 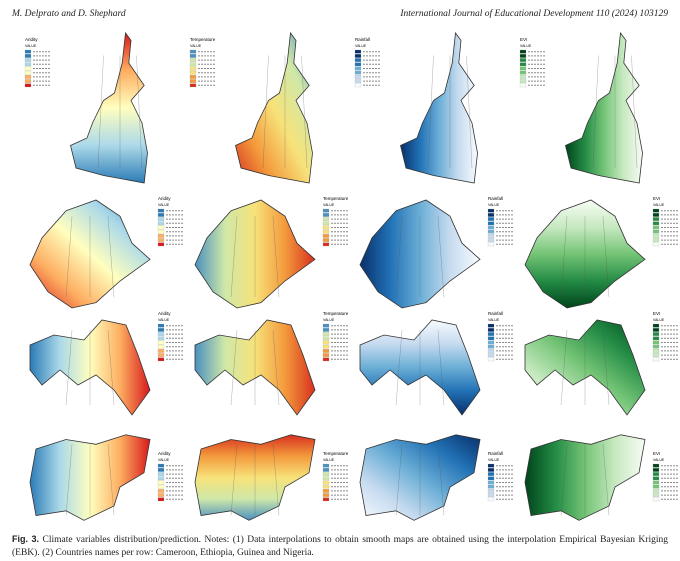 I want to click on caption-label: Fig. 3., so click(x=26, y=539).